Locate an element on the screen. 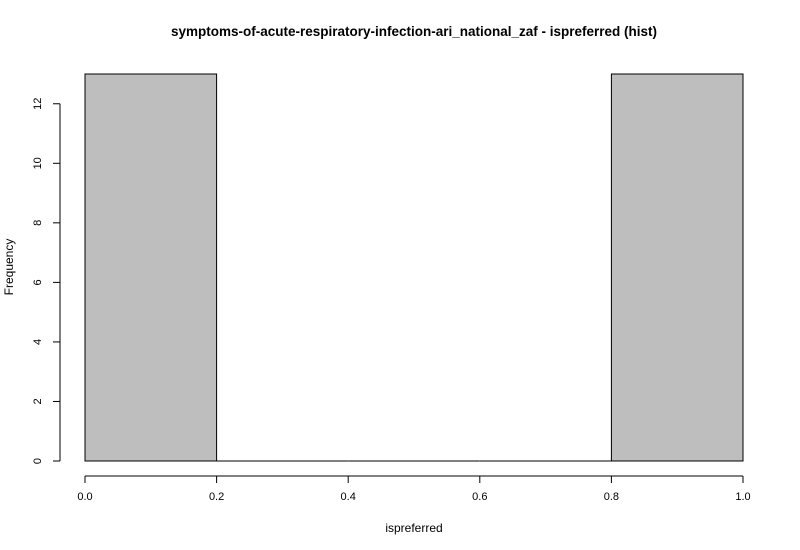  x-tick-label: 0.0 is located at coordinates (84, 497).